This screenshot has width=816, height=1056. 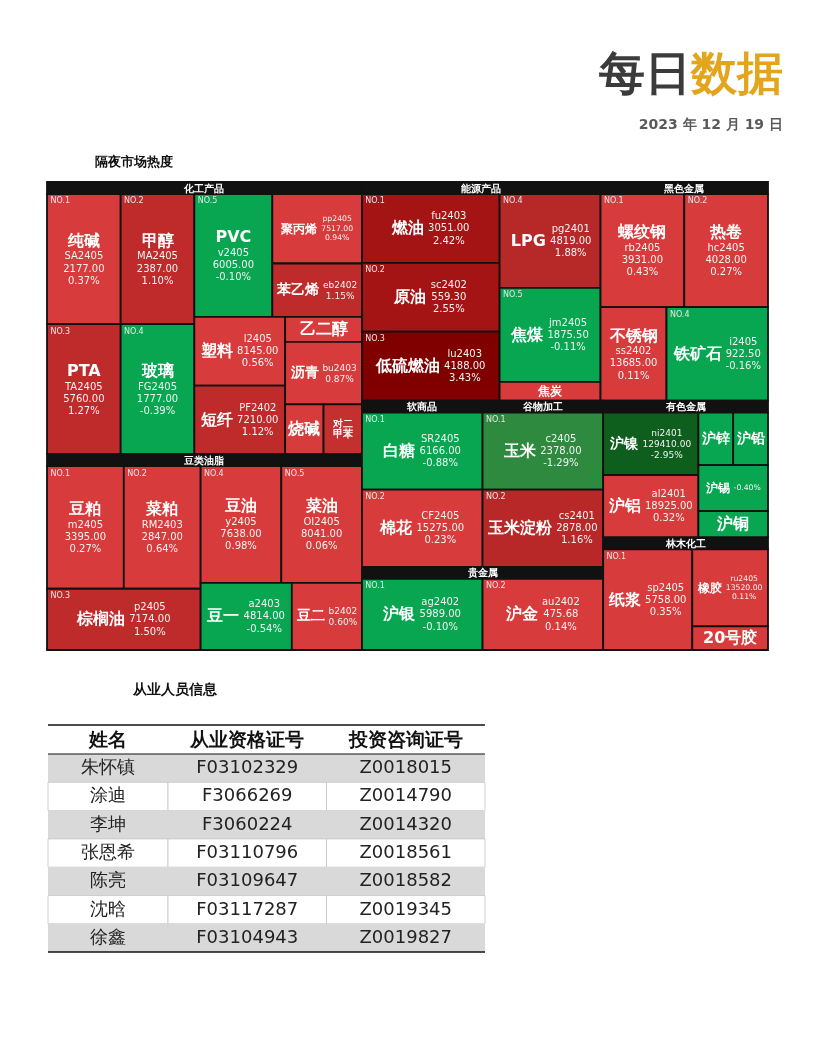 I want to click on text: 2878.00, so click(x=577, y=528).